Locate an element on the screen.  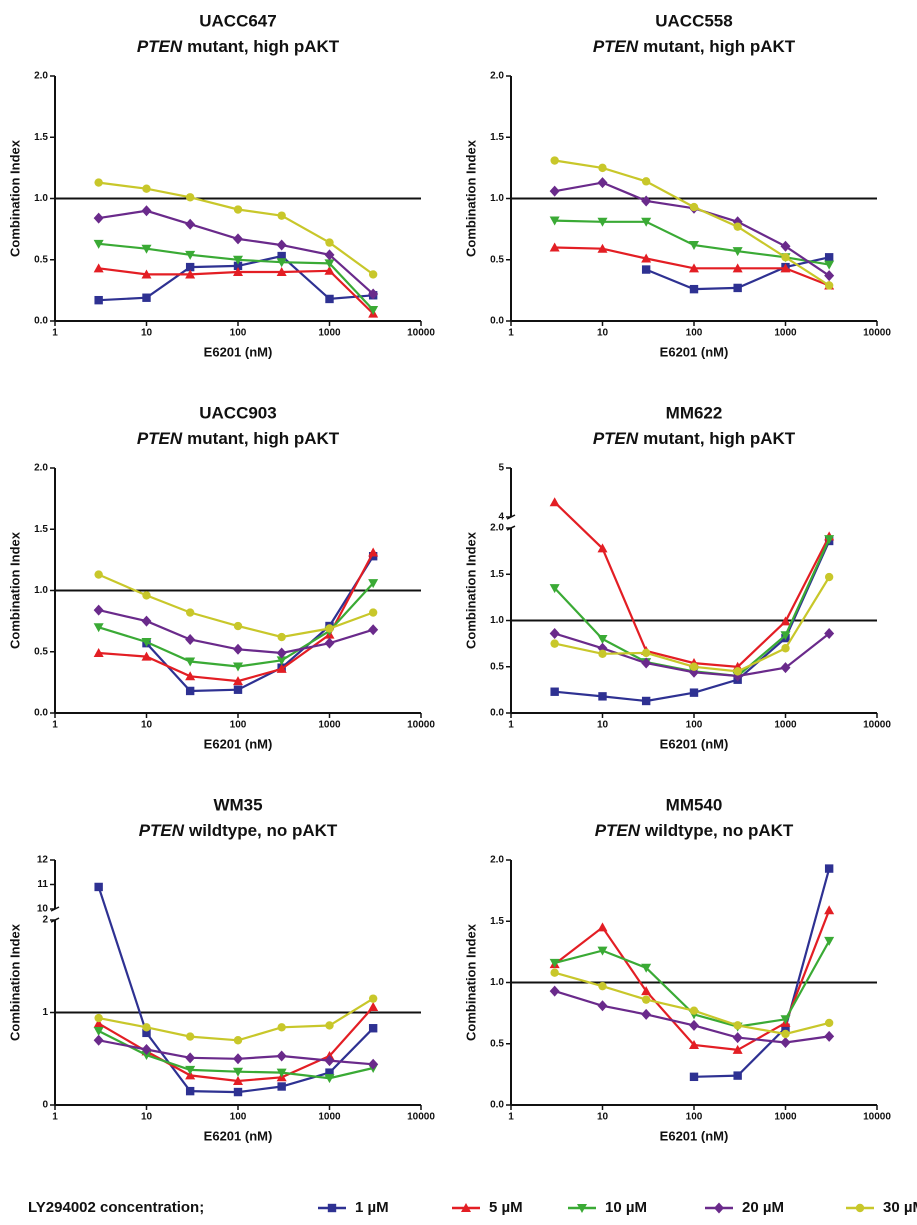
subtitle-text: wildtype, no pAKT is located at coordinates (719, 830).